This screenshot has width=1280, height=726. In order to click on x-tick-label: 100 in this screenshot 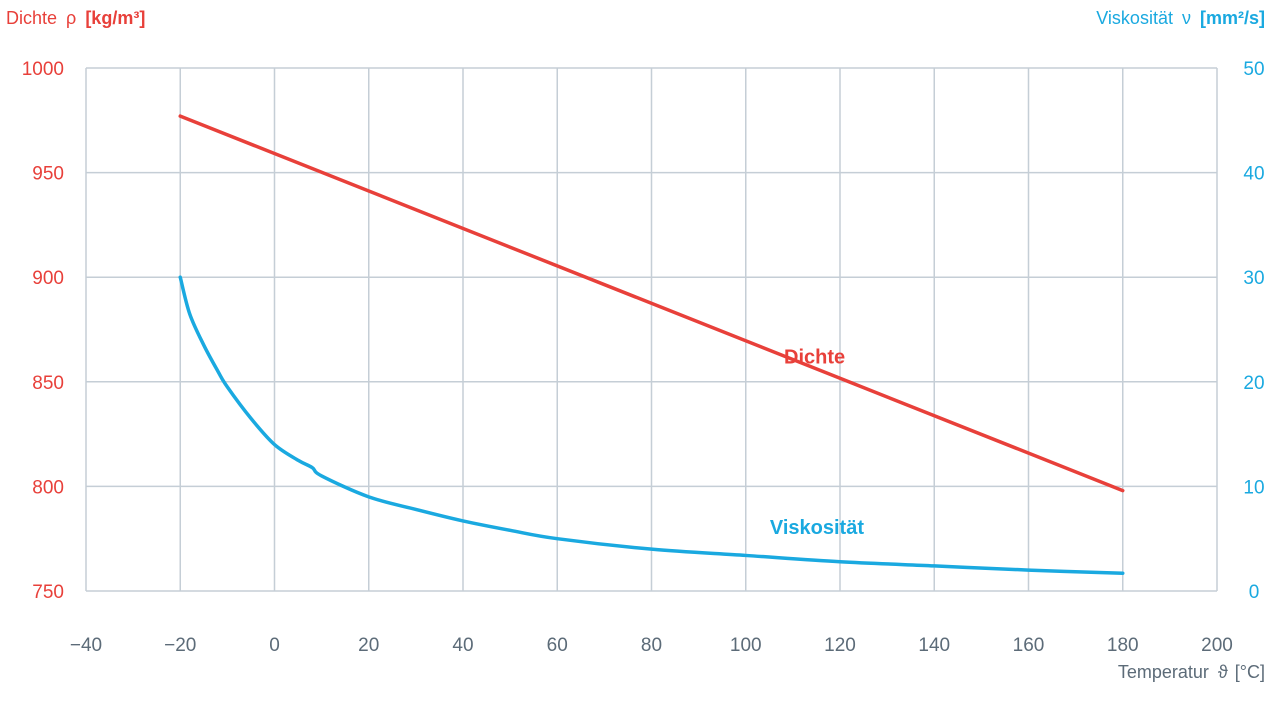, I will do `click(746, 645)`.